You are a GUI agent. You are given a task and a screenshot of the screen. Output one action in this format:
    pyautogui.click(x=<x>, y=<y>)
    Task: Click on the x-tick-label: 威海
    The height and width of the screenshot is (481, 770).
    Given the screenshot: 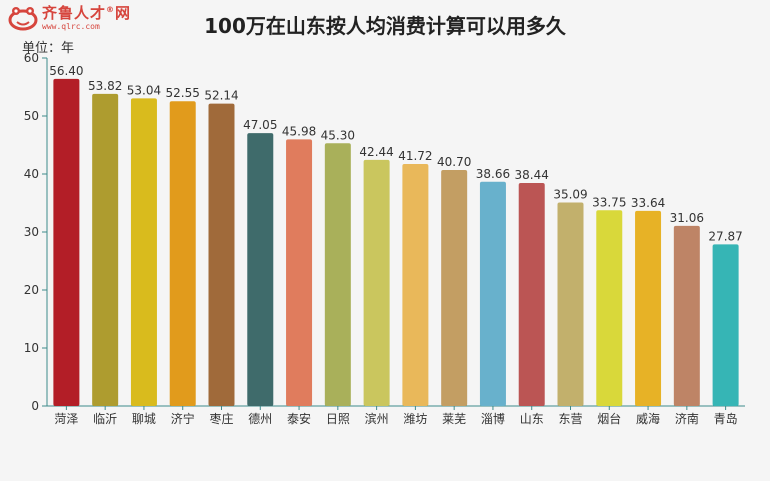 What is the action you would take?
    pyautogui.click(x=648, y=418)
    